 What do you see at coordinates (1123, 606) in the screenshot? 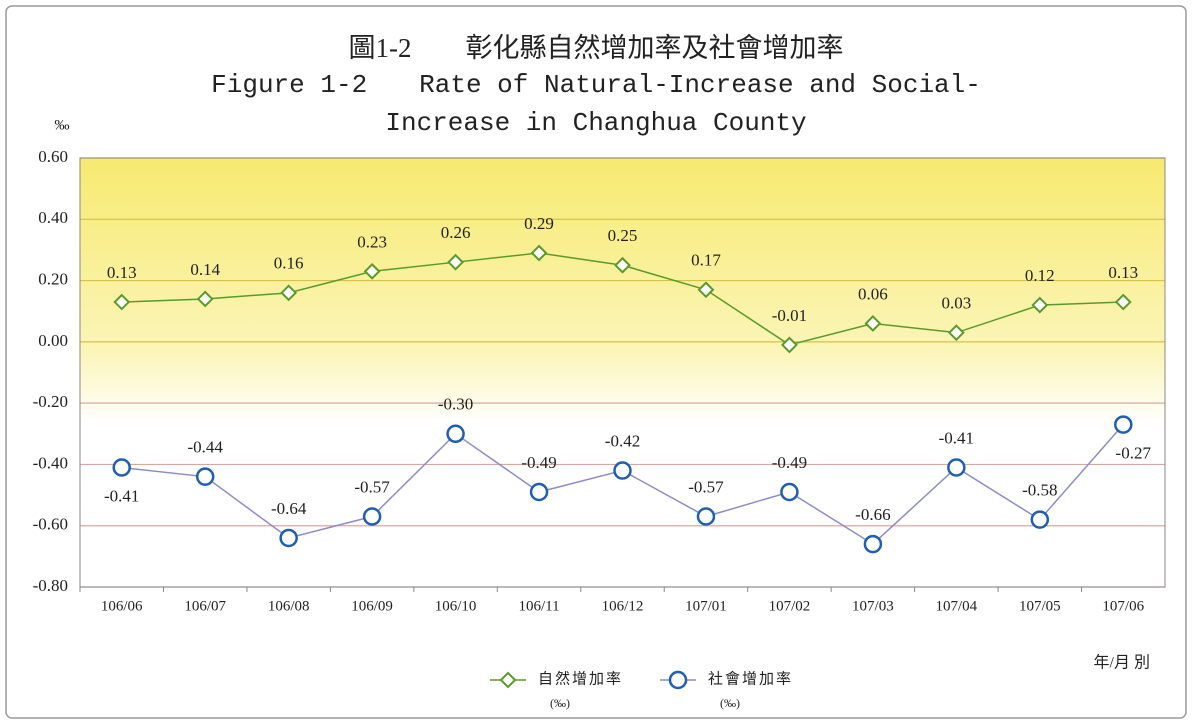
I see `x-tick-label: 107/06` at bounding box center [1123, 606].